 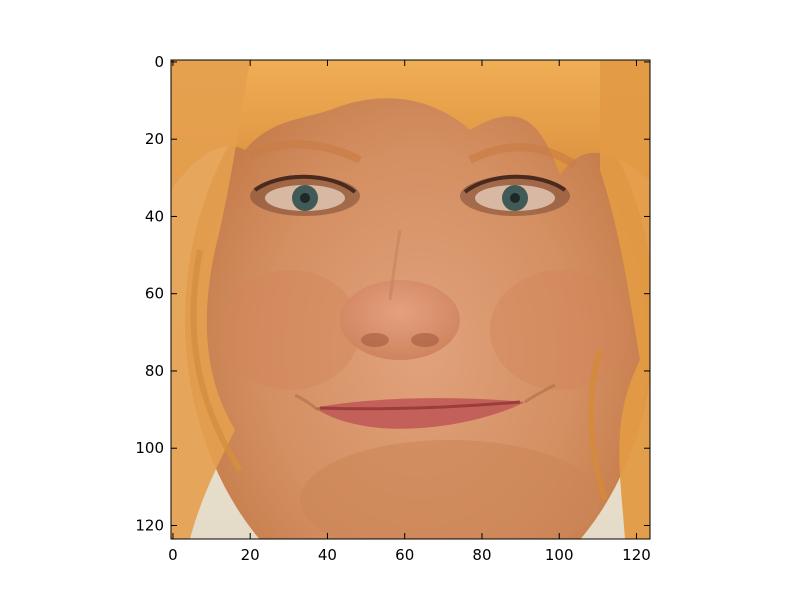 What do you see at coordinates (410, 125) in the screenshot?
I see `hair-fringe` at bounding box center [410, 125].